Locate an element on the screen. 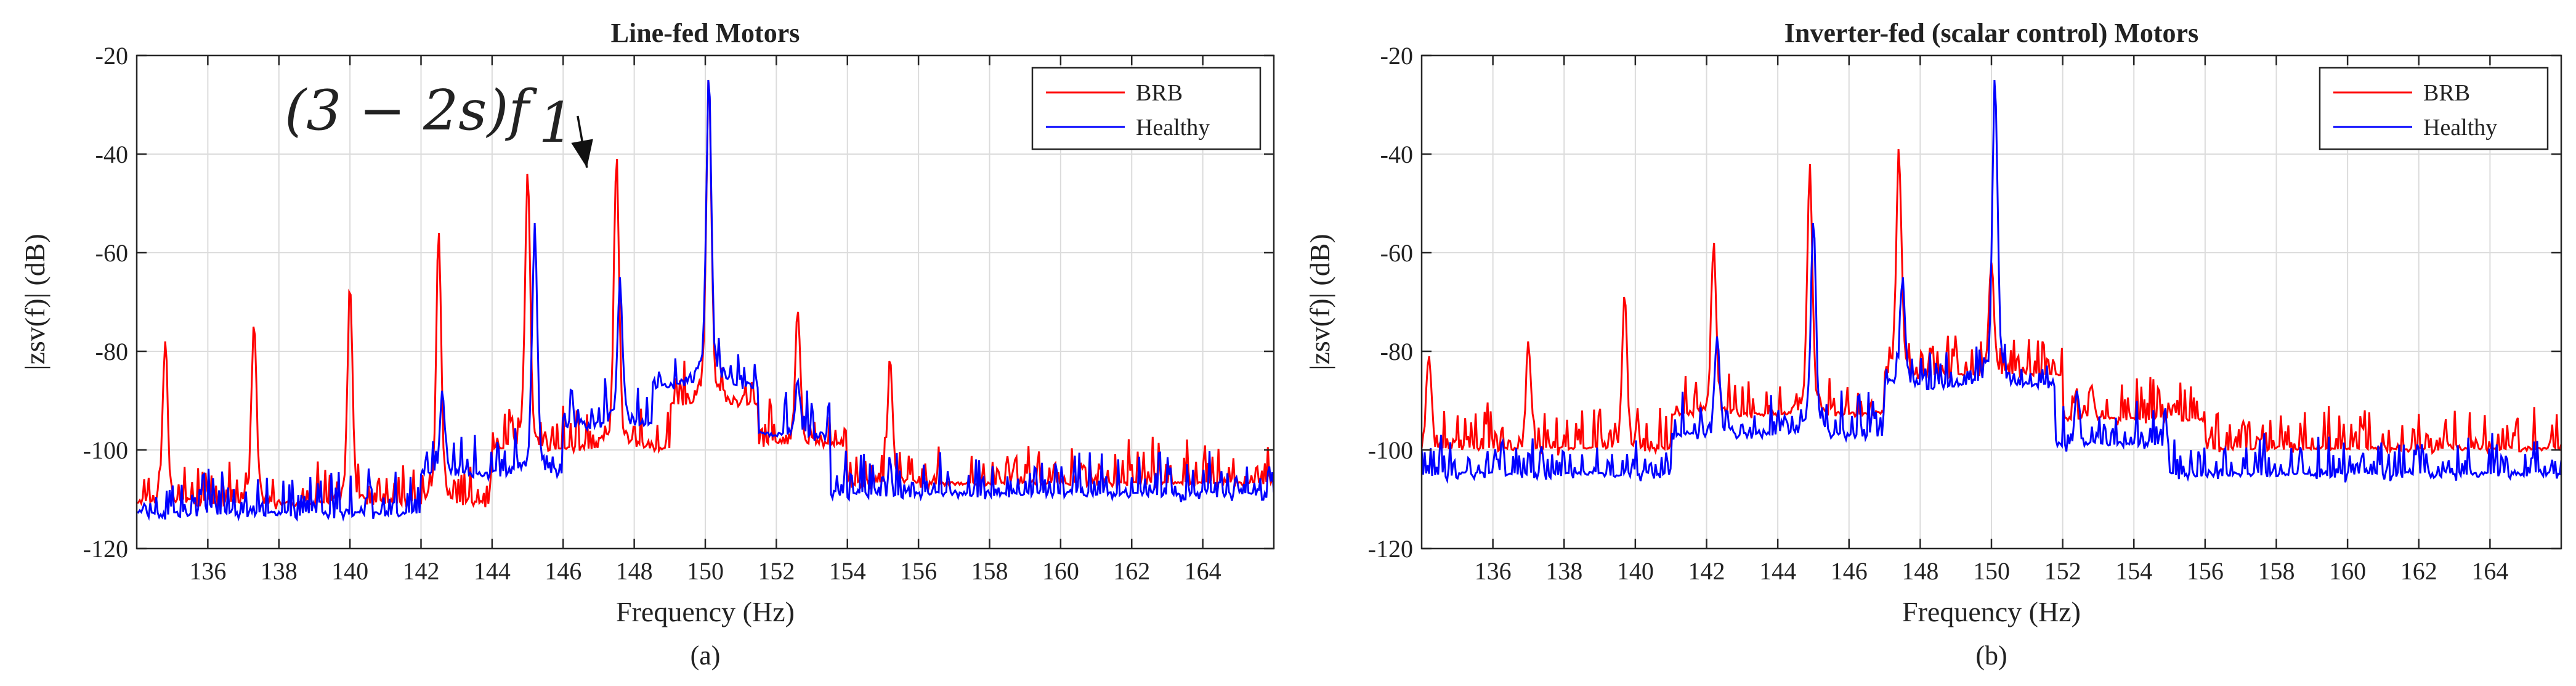 Image resolution: width=2576 pixels, height=686 pixels. subfigure-label: (b) is located at coordinates (1991, 655).